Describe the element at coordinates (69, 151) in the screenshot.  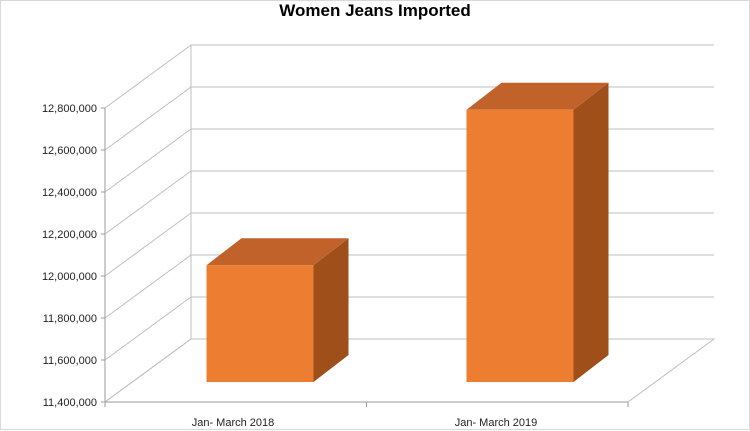
I see `y-tick-label: 12,600,000` at that location.